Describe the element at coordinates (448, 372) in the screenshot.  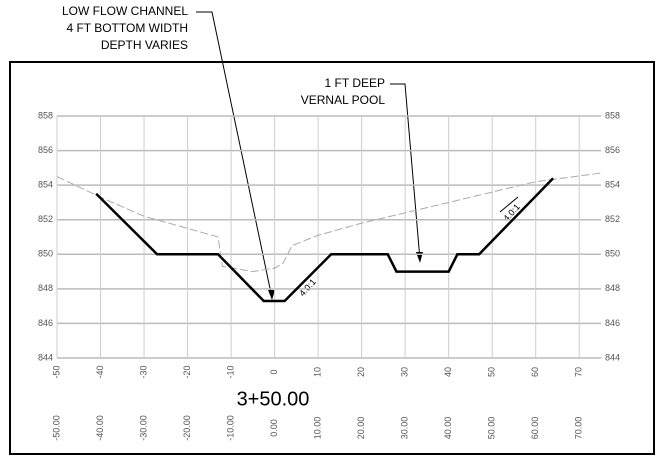
I see `x-tick-label: 40` at that location.